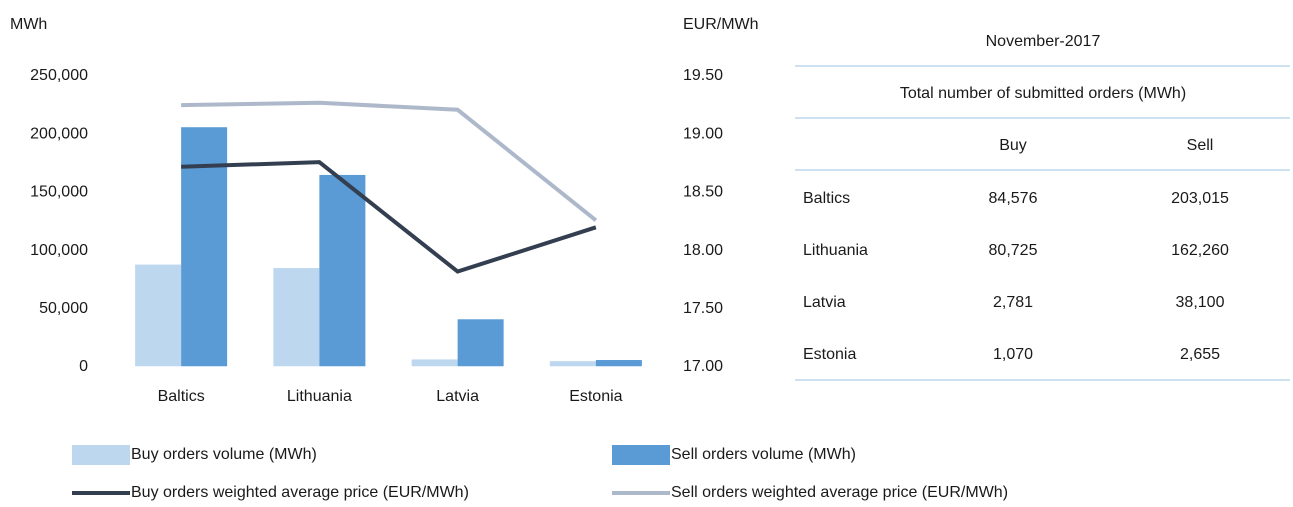  I want to click on table-cell: 162,260, so click(1200, 250).